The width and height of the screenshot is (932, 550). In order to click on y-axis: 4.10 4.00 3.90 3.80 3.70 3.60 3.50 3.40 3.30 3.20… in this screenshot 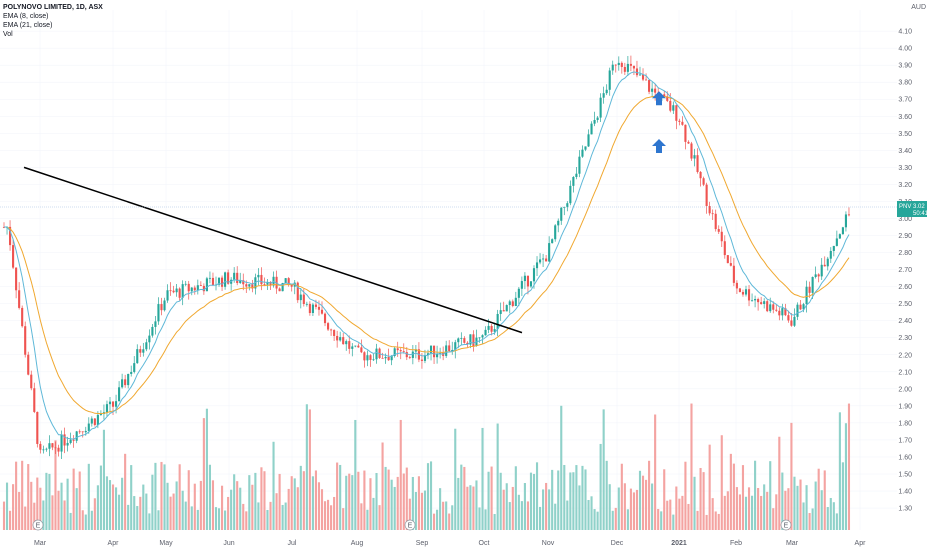, I will do `click(905, 271)`.